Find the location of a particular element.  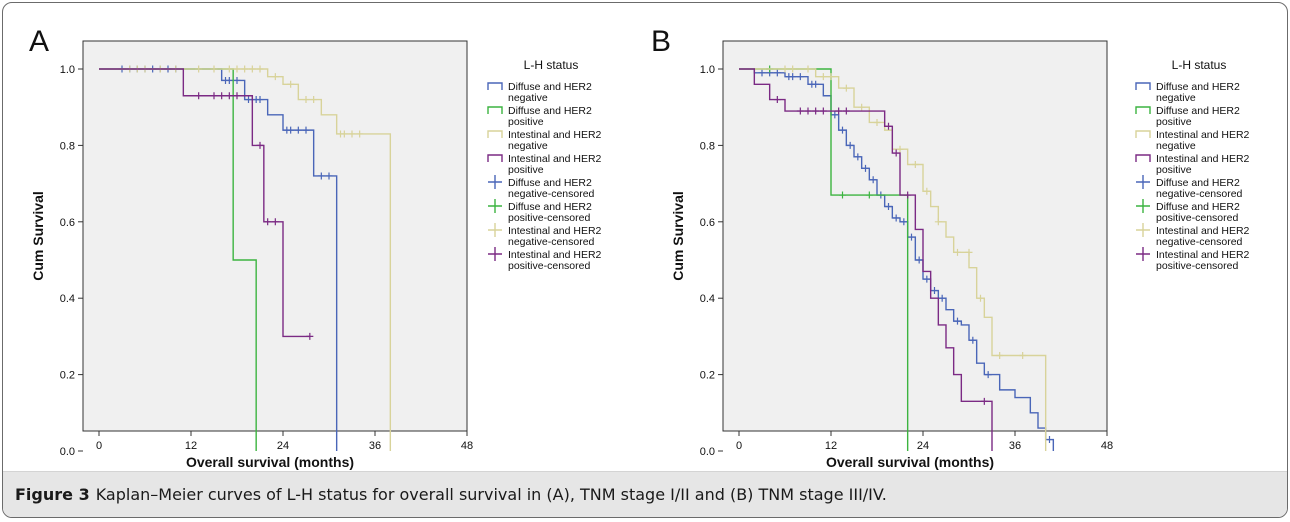

panel-label-b: B is located at coordinates (661, 41).